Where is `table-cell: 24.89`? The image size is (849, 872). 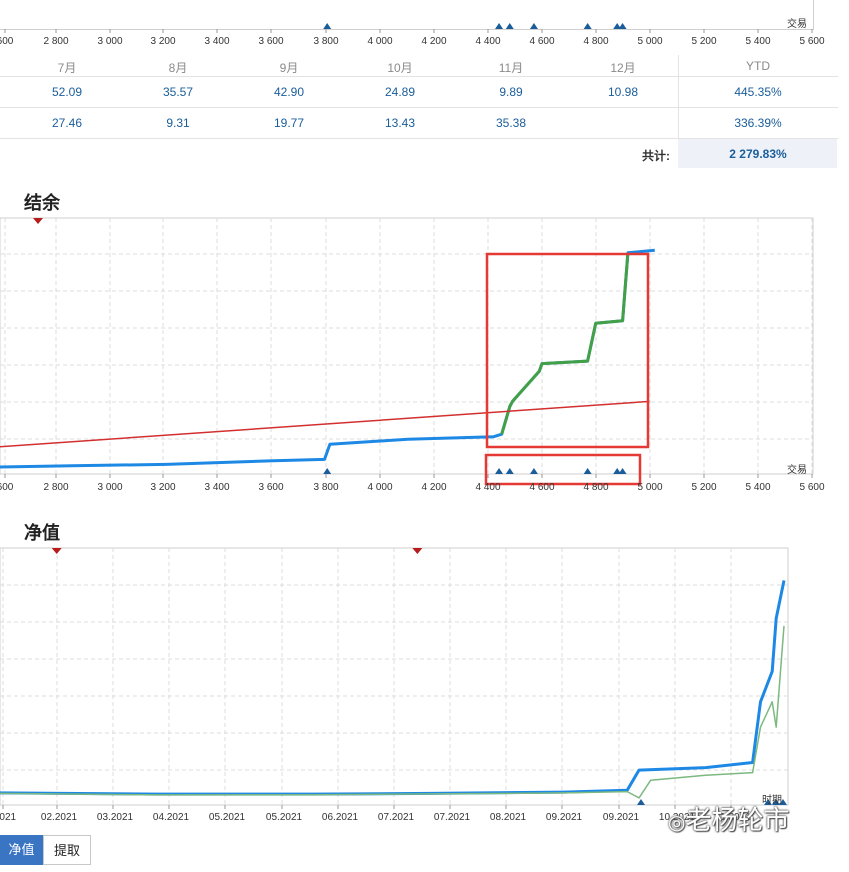
table-cell: 24.89 is located at coordinates (400, 92).